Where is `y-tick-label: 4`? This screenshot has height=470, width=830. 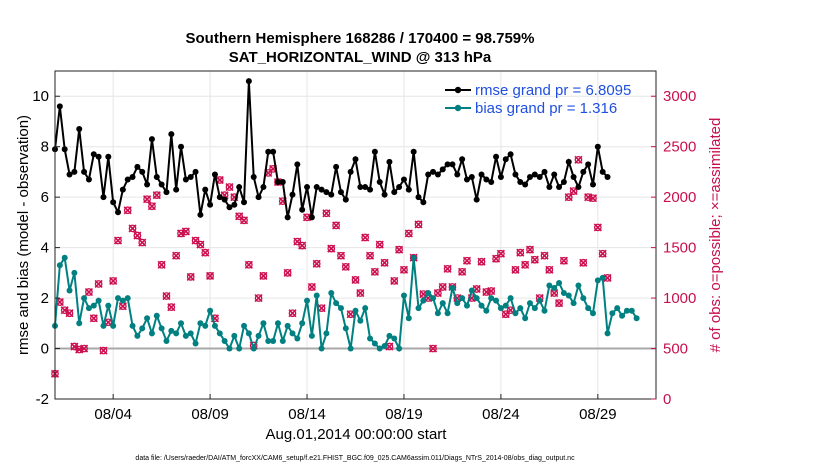 y-tick-label: 4 is located at coordinates (45, 248).